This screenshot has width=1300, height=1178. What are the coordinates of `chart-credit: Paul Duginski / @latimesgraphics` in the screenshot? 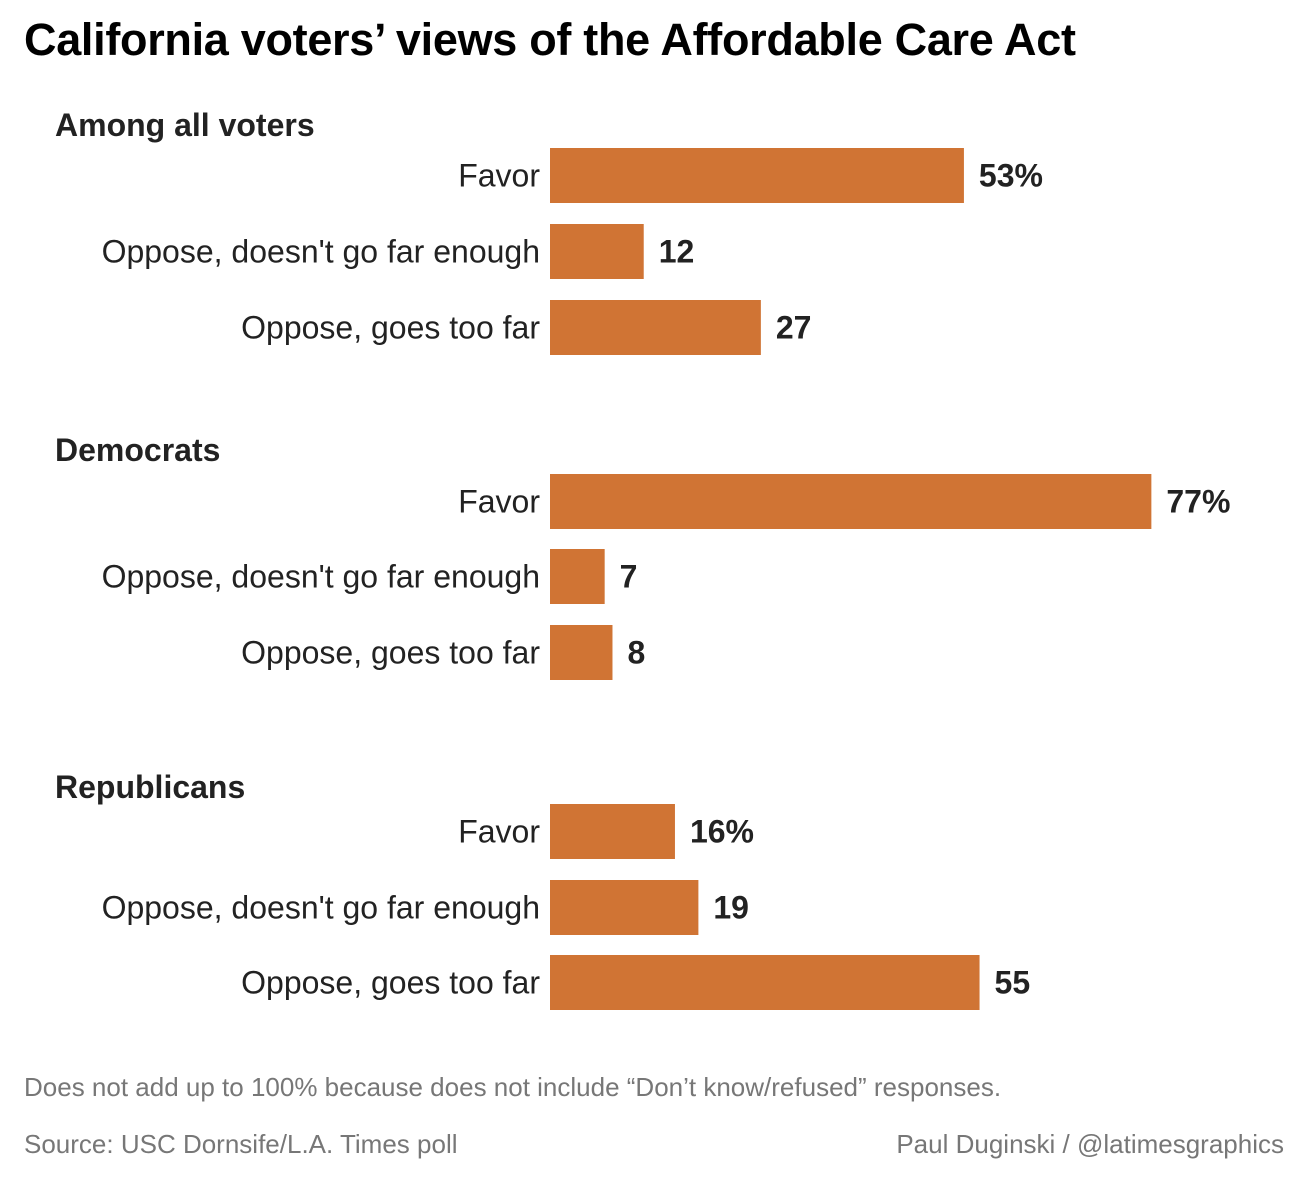 It's located at (1090, 1144).